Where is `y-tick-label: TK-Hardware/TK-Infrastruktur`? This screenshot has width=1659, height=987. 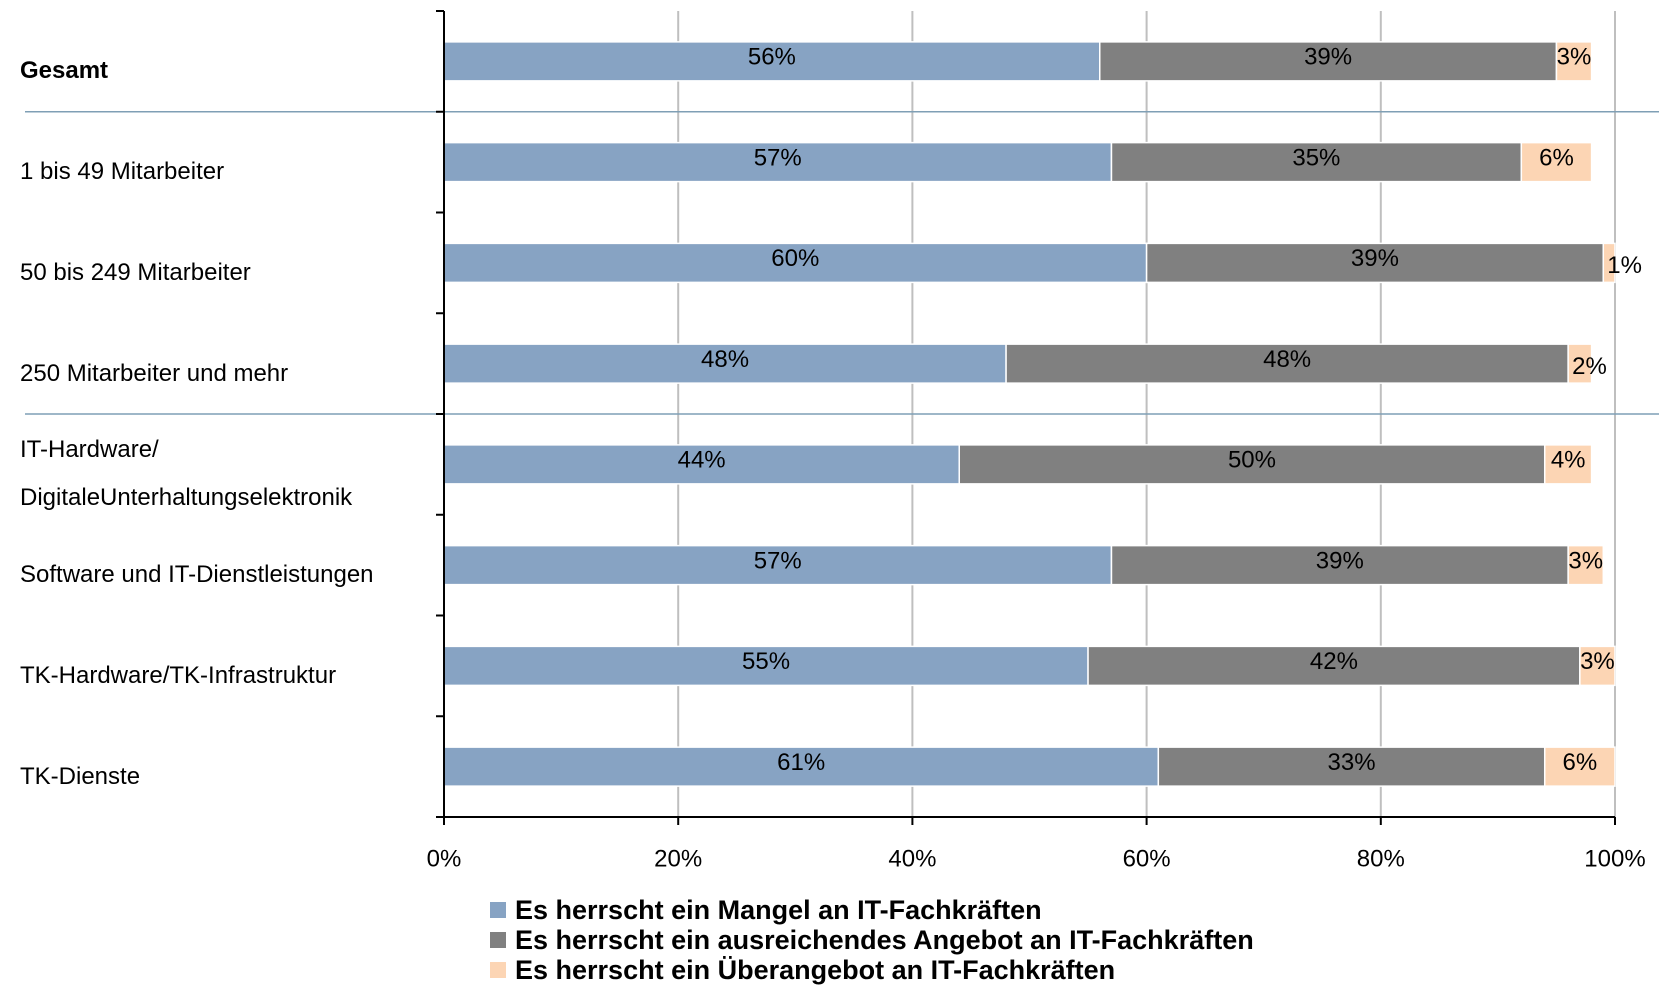 y-tick-label: TK-Hardware/TK-Infrastruktur is located at coordinates (178, 675).